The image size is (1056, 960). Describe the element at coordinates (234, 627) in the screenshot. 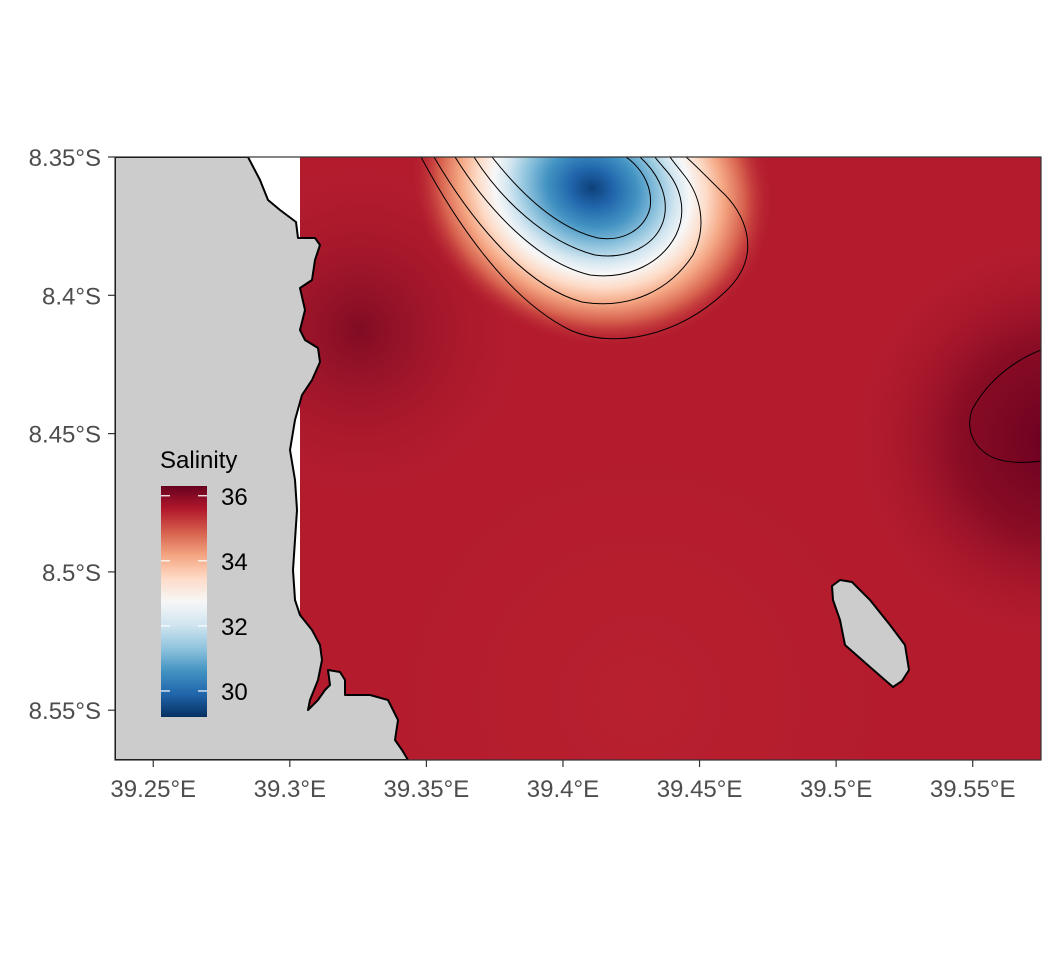

I see `legend-tick-label: 32` at that location.